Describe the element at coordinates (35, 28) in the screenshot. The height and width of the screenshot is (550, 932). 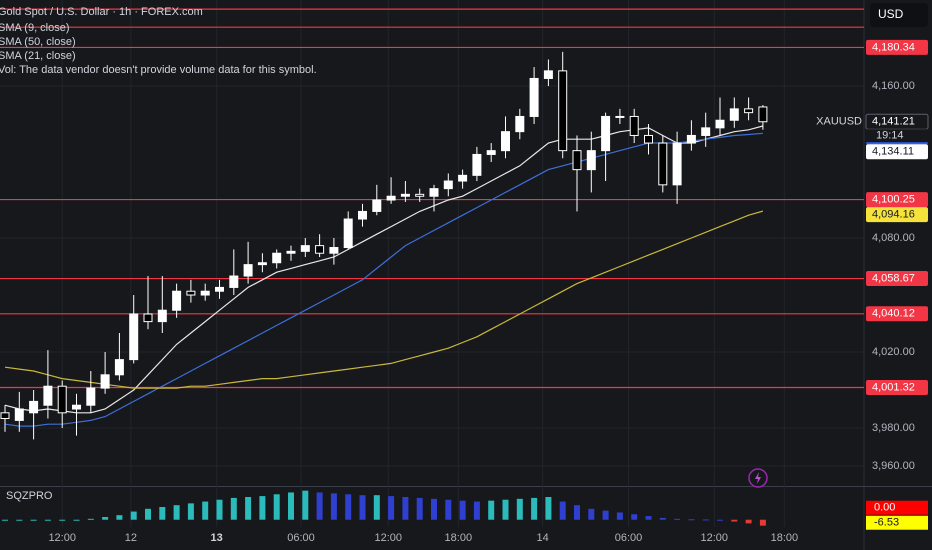
I see `legend-entry: SMA (9, close)` at that location.